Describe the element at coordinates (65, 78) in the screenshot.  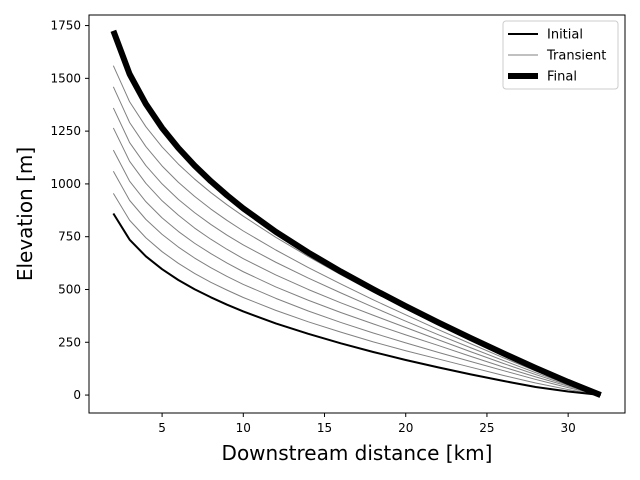
I see `y-tick-label: 1500` at that location.